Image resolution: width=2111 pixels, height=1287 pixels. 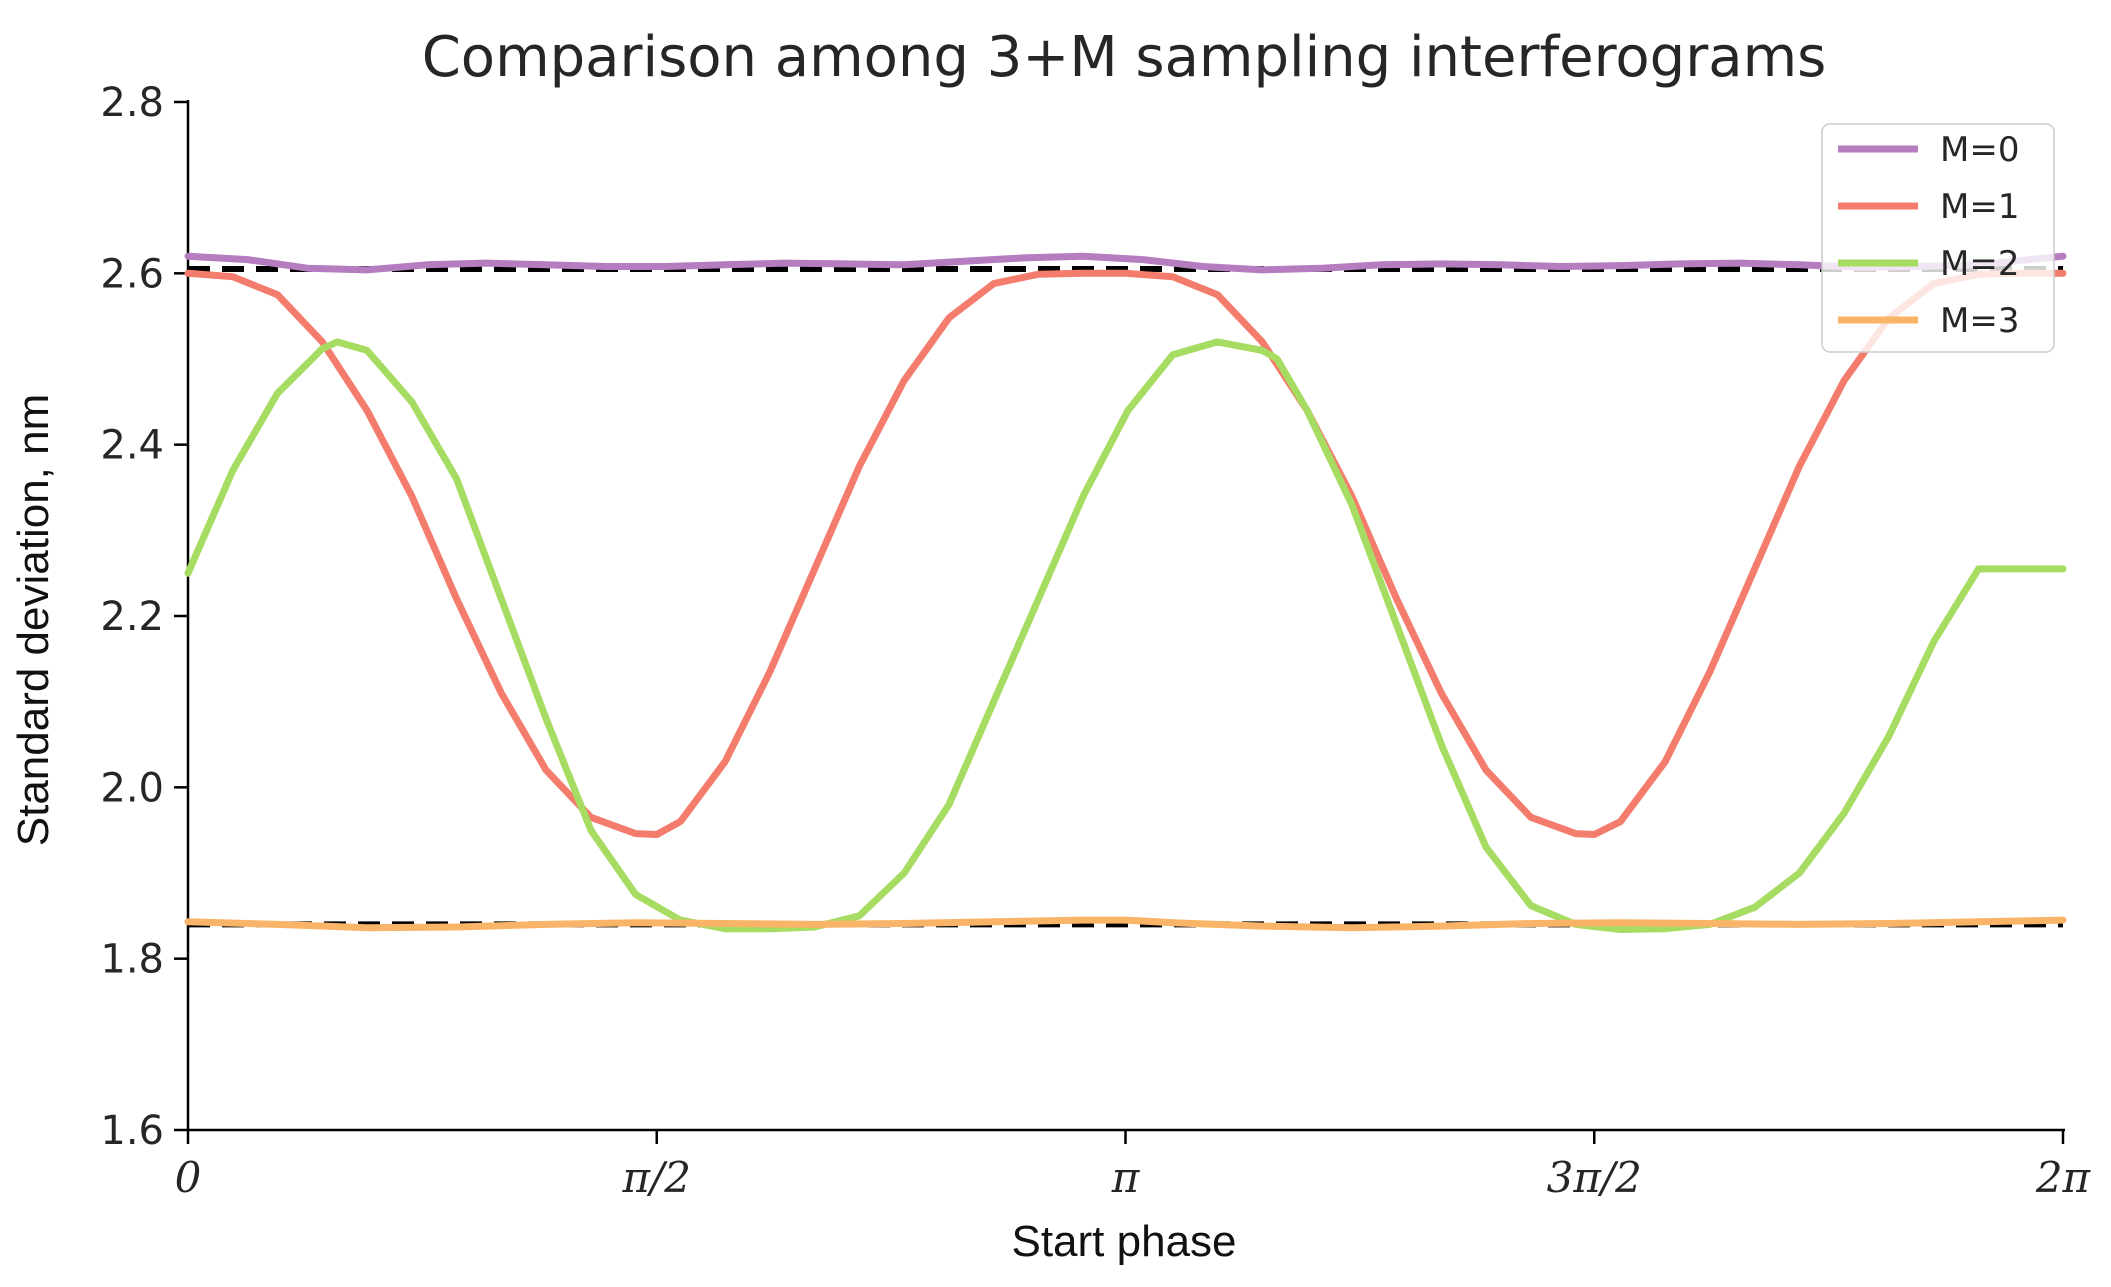 What do you see at coordinates (132, 788) in the screenshot?
I see `y-tick-label: 2.0` at bounding box center [132, 788].